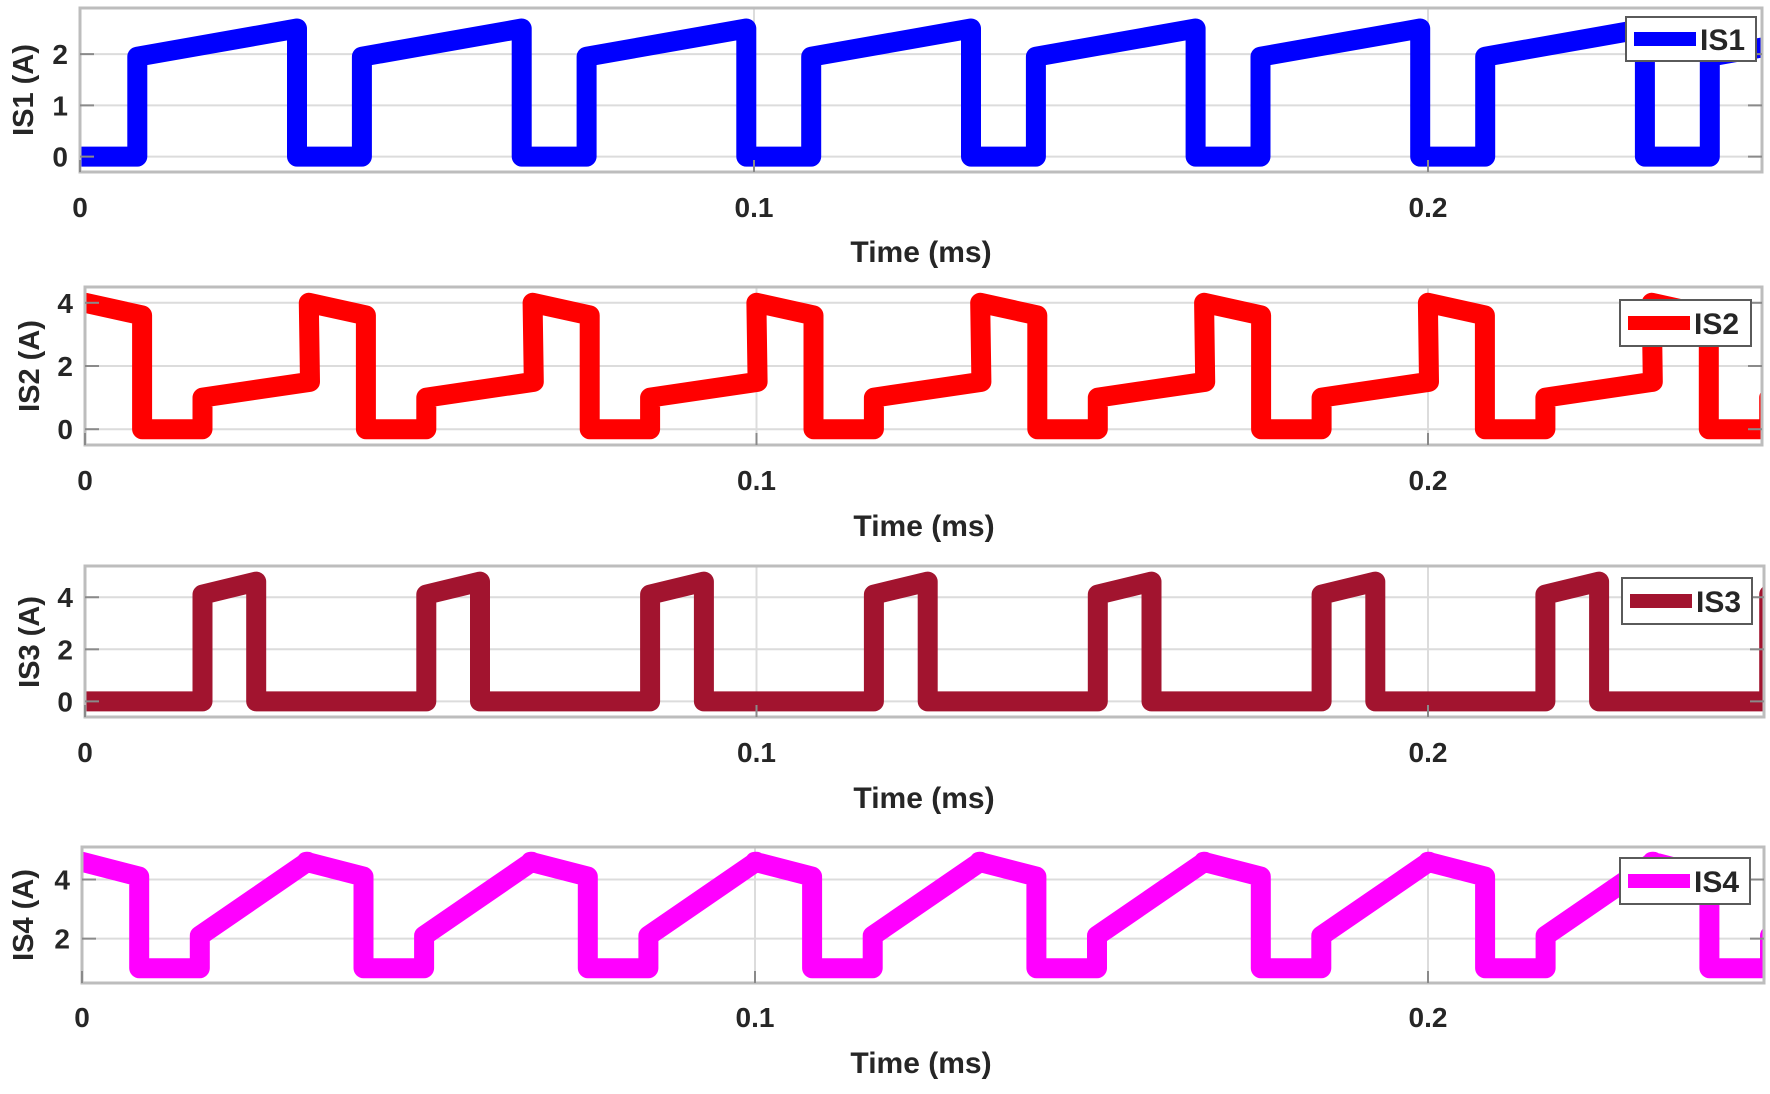  What do you see at coordinates (923, 366) in the screenshot?
I see `trace-is2` at bounding box center [923, 366].